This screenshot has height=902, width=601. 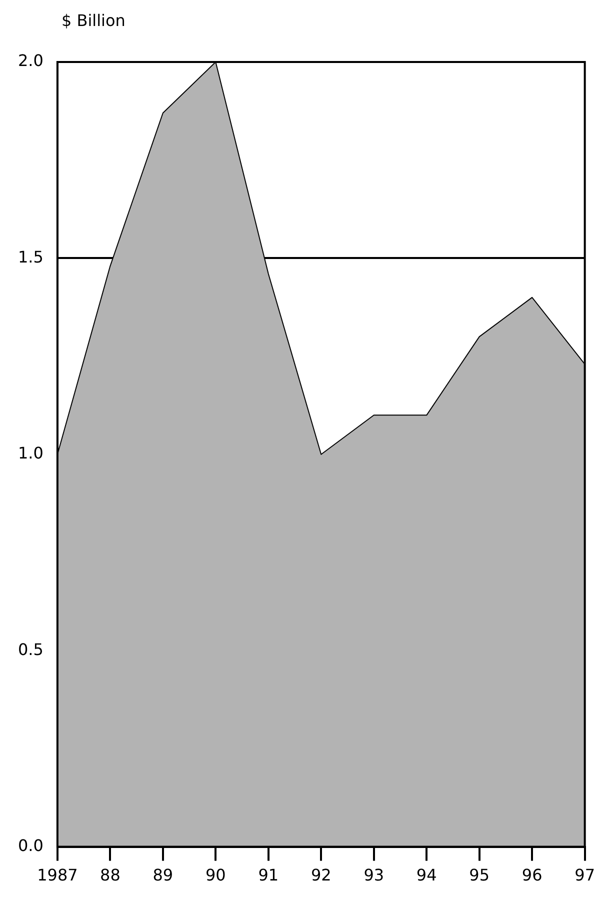 What do you see at coordinates (31, 649) in the screenshot?
I see `y-tick-label: 0.5` at bounding box center [31, 649].